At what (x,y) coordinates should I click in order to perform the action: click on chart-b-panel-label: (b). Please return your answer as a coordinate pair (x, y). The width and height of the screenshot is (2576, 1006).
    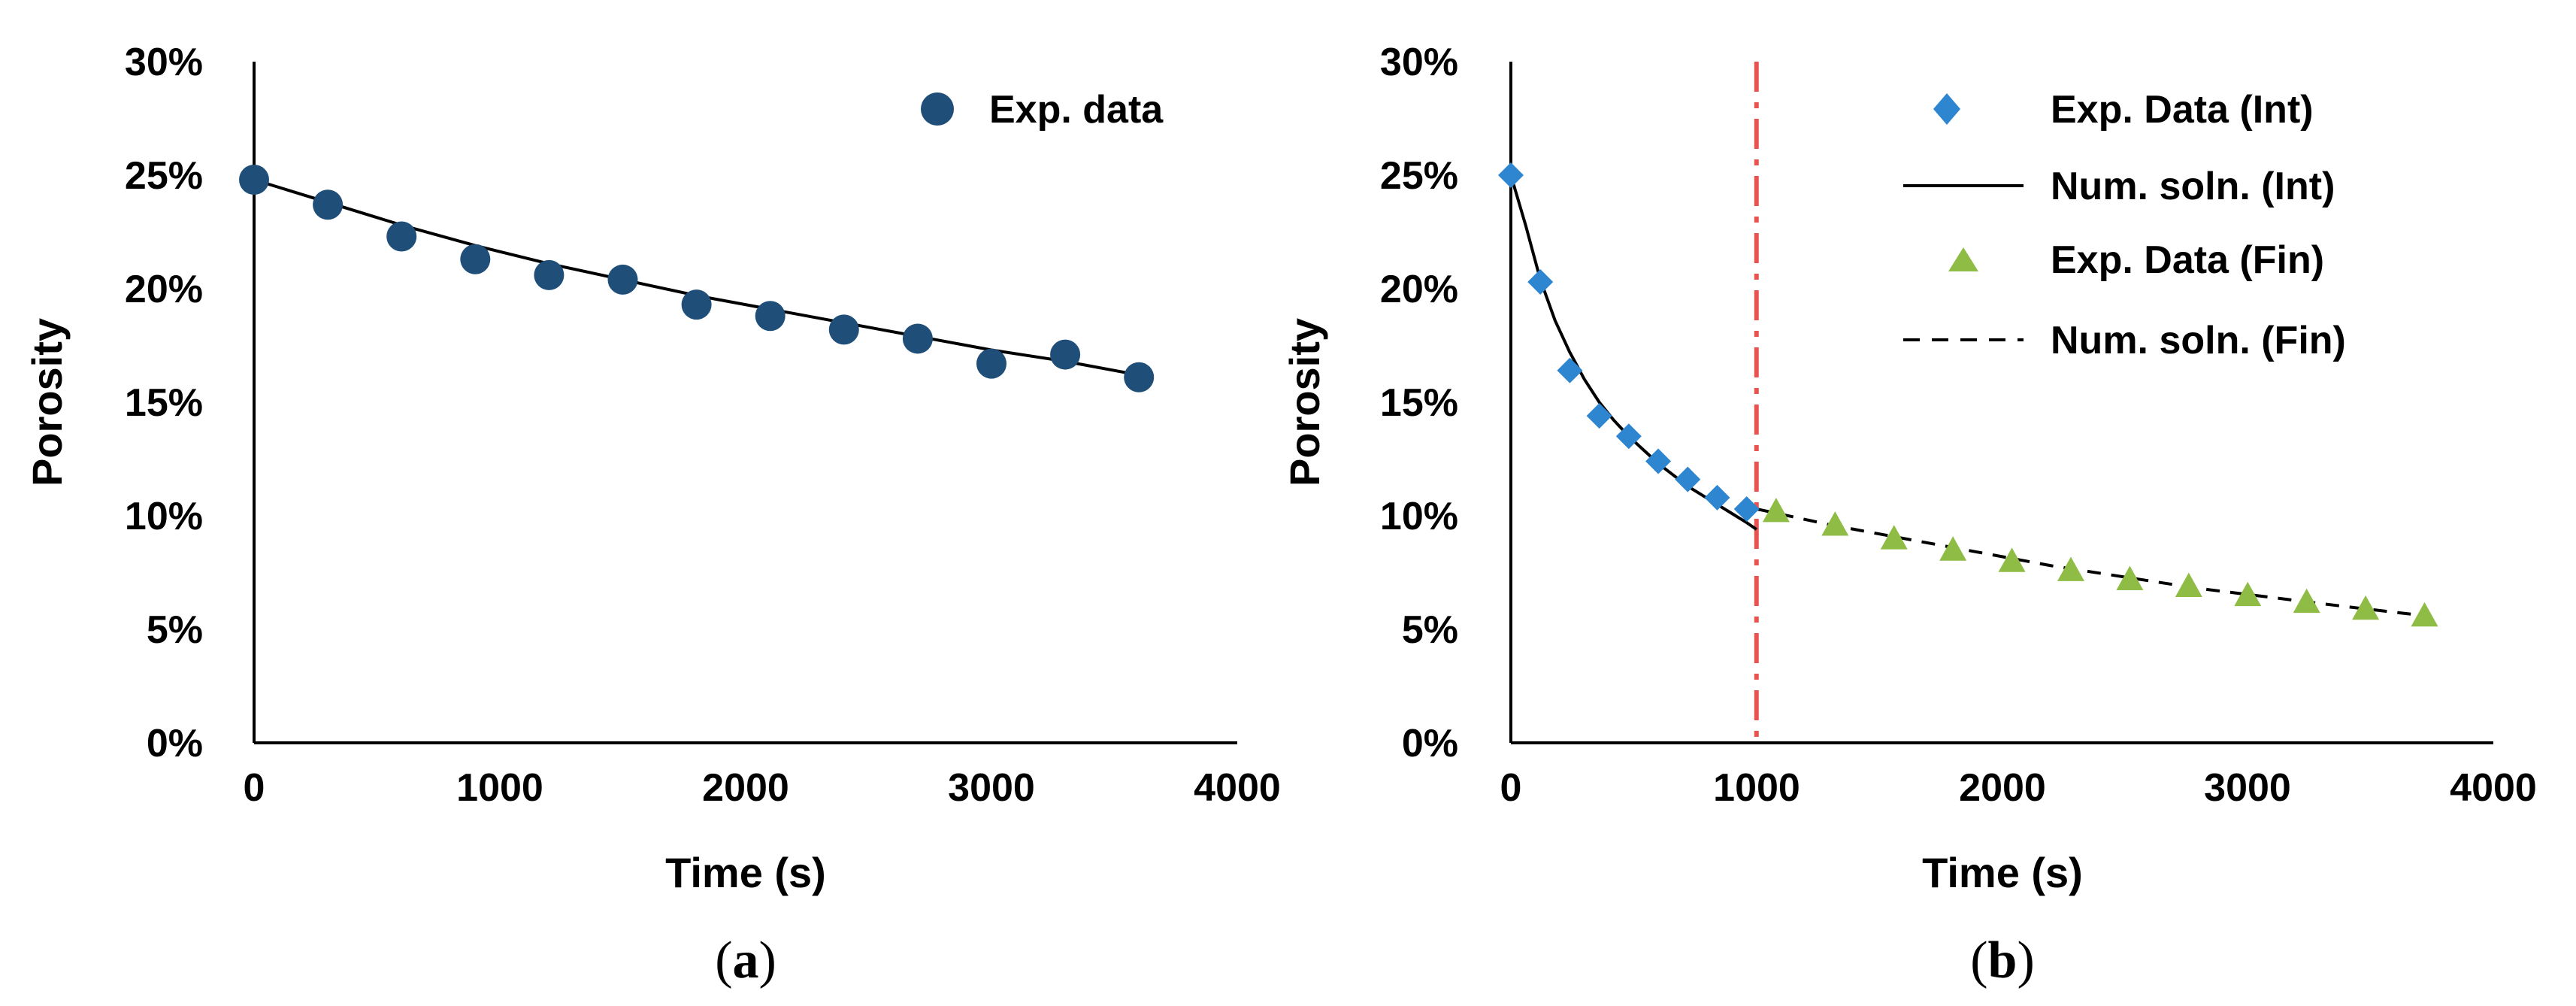
    Looking at the image, I should click on (2002, 960).